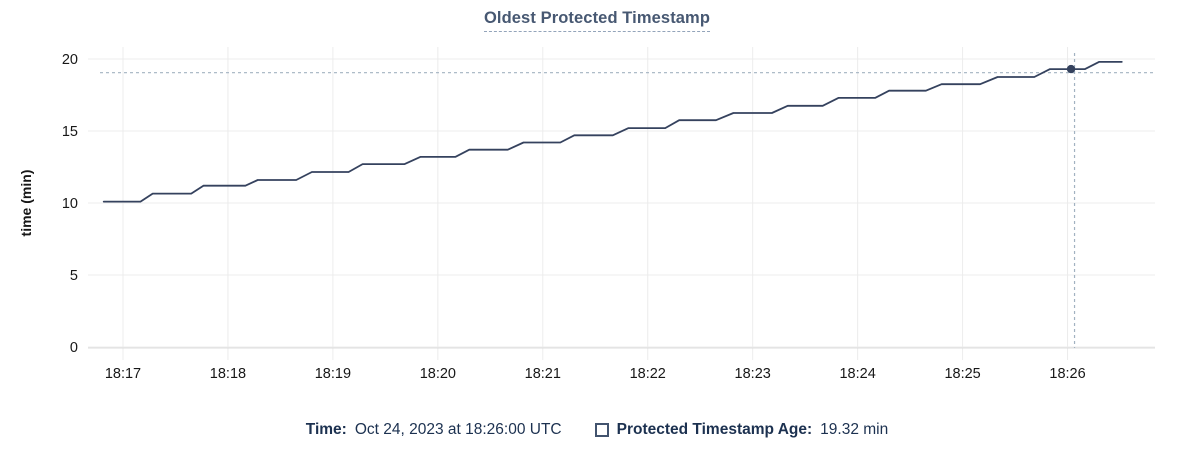  What do you see at coordinates (26, 203) in the screenshot?
I see `y-axis-title: time (min)` at bounding box center [26, 203].